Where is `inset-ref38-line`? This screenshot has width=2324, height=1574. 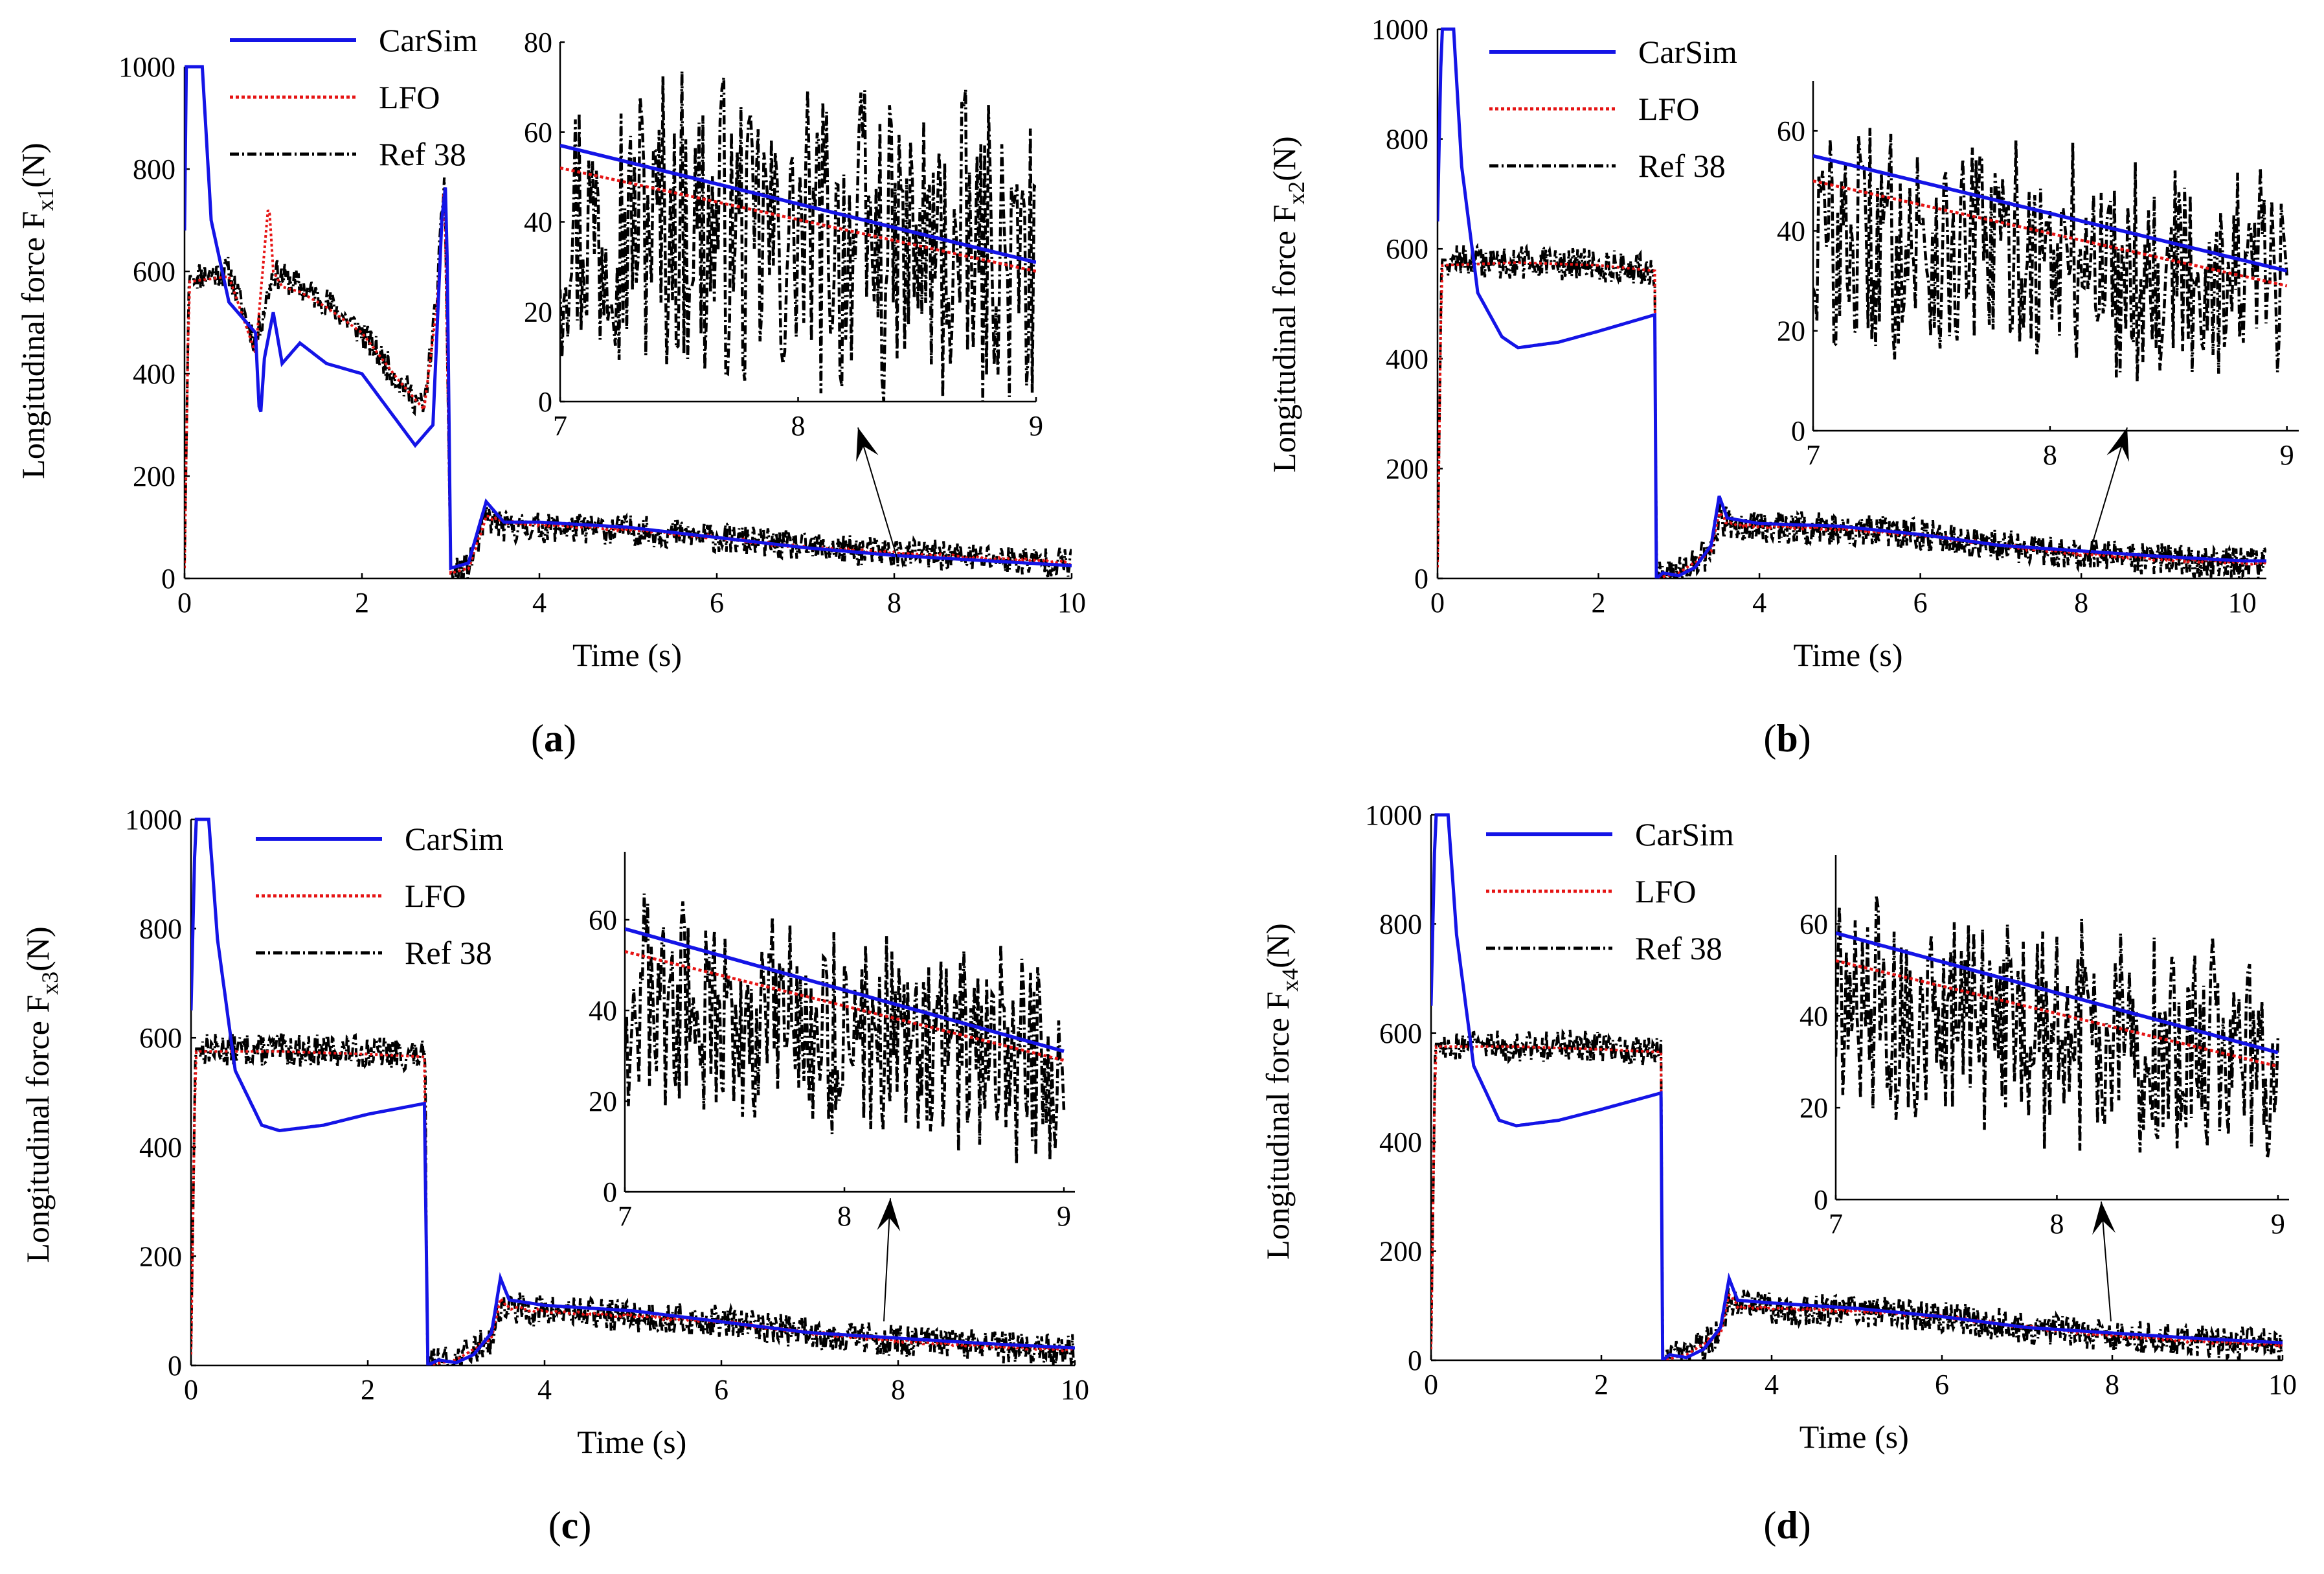
inset-ref38-line is located at coordinates (798, 236).